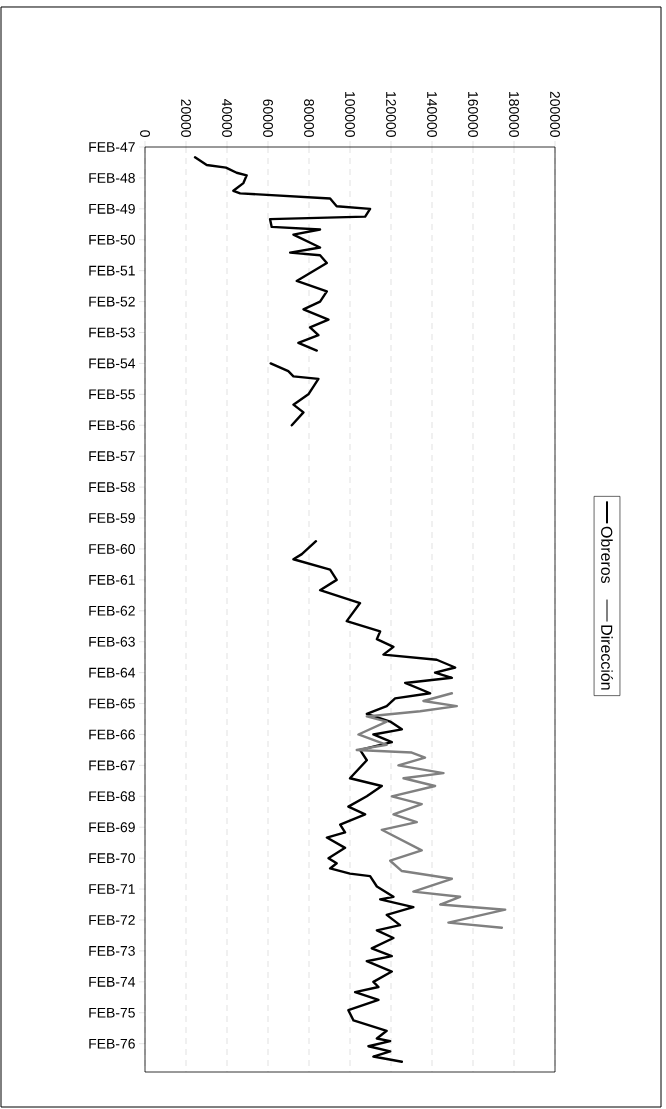 The height and width of the screenshot is (1109, 666). What do you see at coordinates (112, 301) in the screenshot?
I see `y-tick-label: FEB-52` at bounding box center [112, 301].